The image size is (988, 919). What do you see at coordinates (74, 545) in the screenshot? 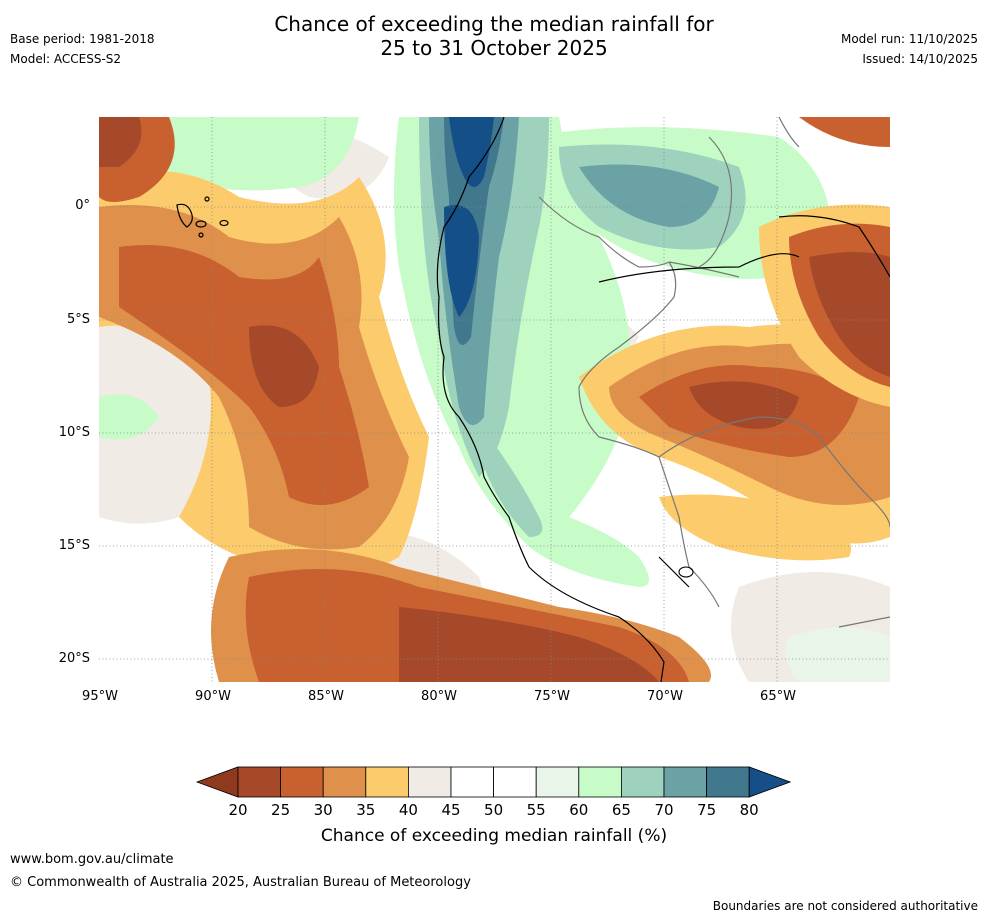
I see `lat-label: 15°S` at bounding box center [74, 545].